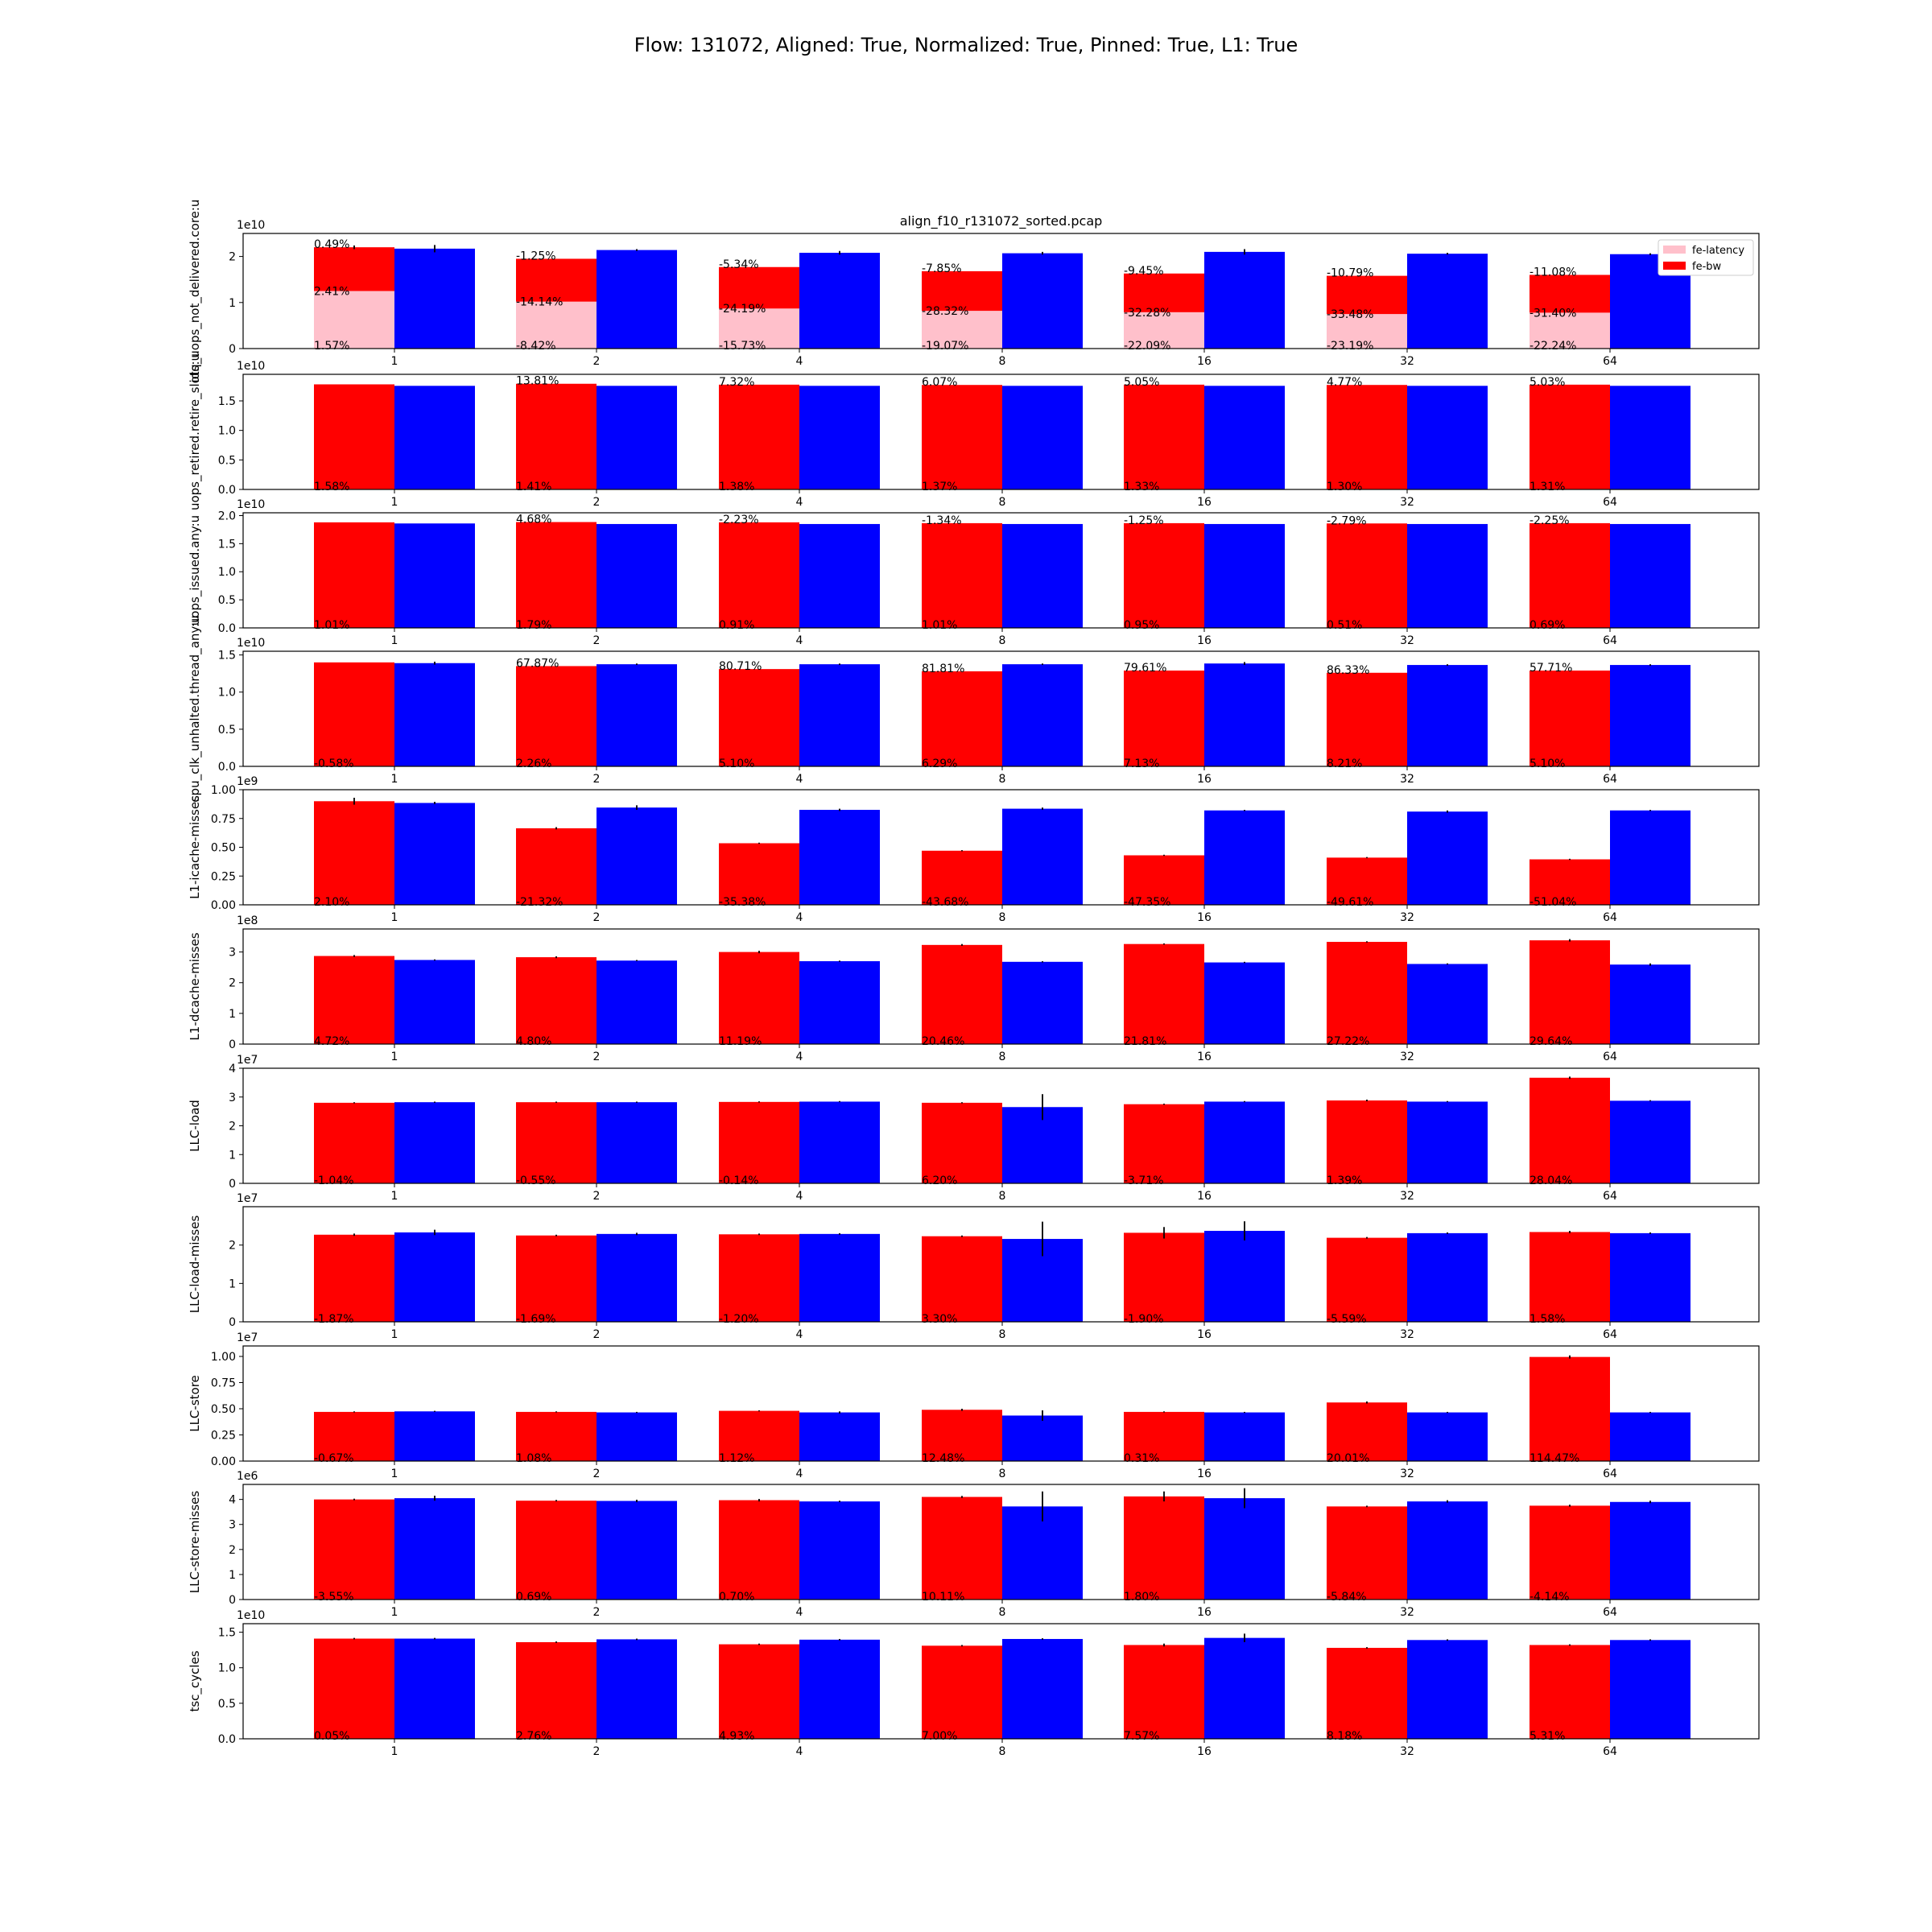 This screenshot has height=1932, width=1932. I want to click on annotation-label: -33.48%, so click(1350, 314).